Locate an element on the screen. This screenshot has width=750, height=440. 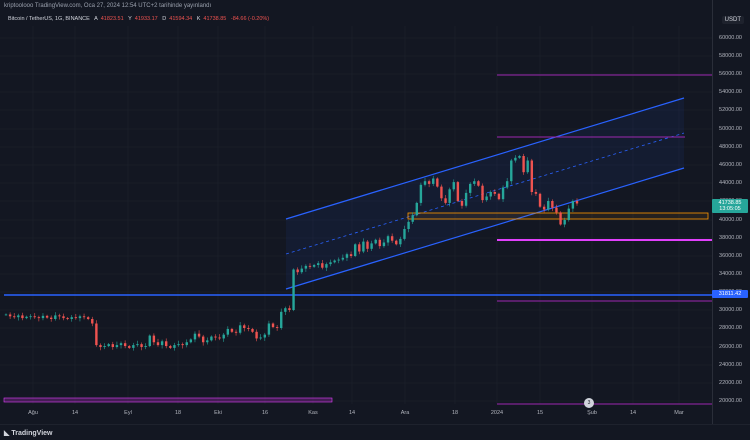
time-axis: Ağu 14 Eyl 18 Eki 16 Kas 14 Ara 18 2024 15 Şub 14 Mar is located at coordinates (356, 414).